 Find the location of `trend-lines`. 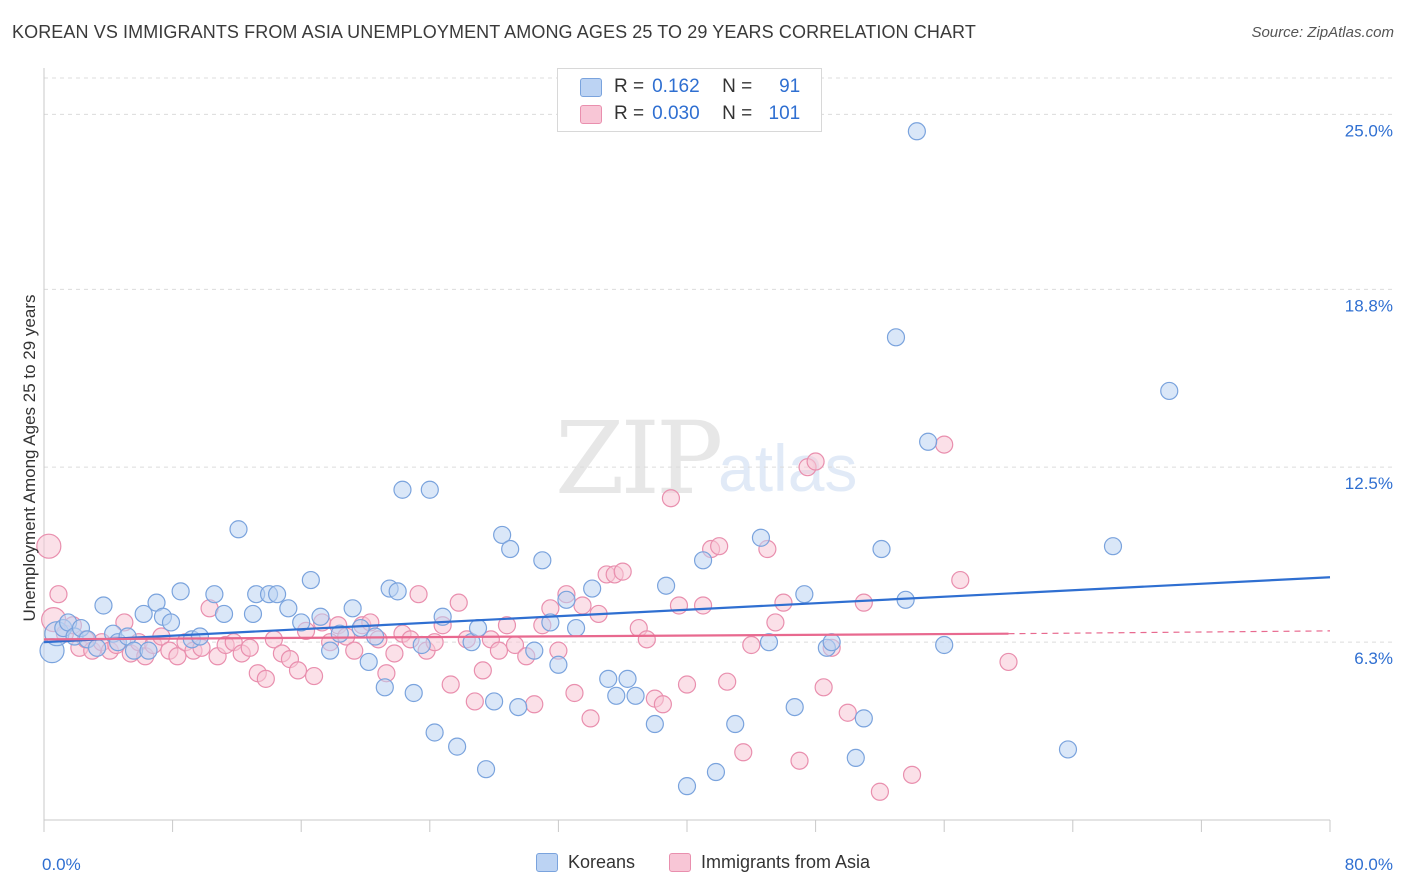

trend-lines is located at coordinates (687, 610).